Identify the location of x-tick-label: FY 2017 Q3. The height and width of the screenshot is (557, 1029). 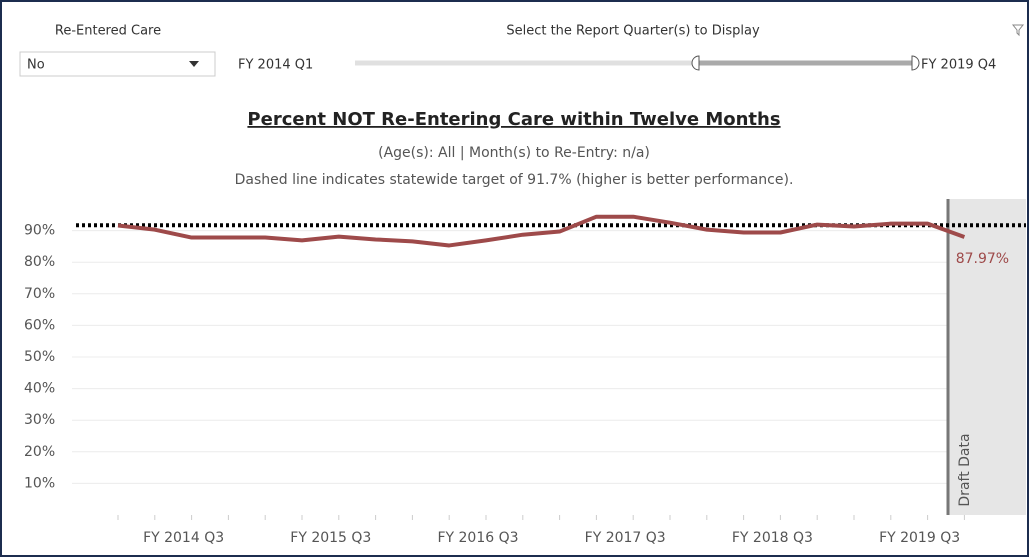
(625, 538).